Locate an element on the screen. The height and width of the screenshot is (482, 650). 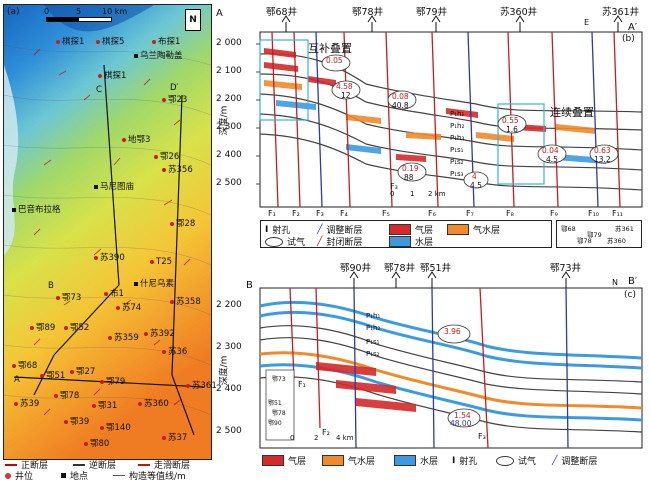
map-label-text: 苏361 is located at coordinates (204, 386).